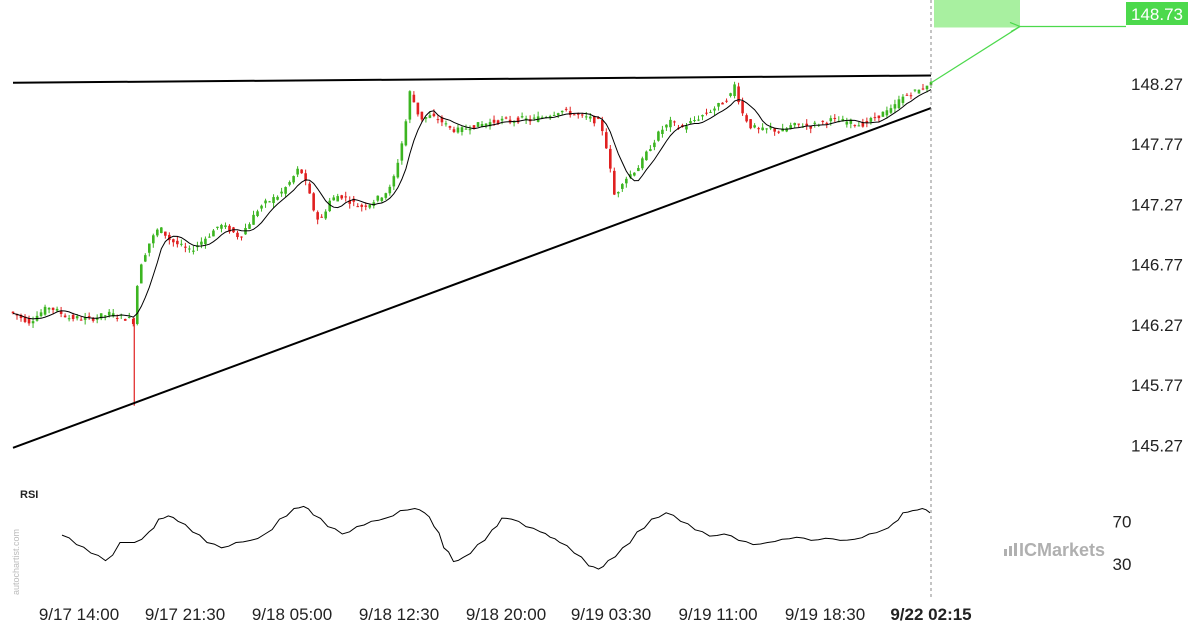  I want to click on time-tick-label: 9/19 18:30, so click(825, 614).